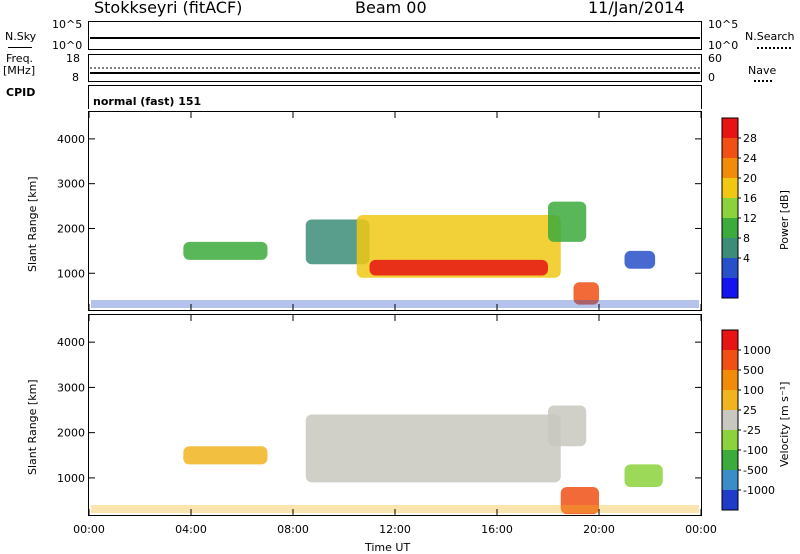 The width and height of the screenshot is (800, 554). What do you see at coordinates (395, 68) in the screenshot?
I see `freq-panel-frame` at bounding box center [395, 68].